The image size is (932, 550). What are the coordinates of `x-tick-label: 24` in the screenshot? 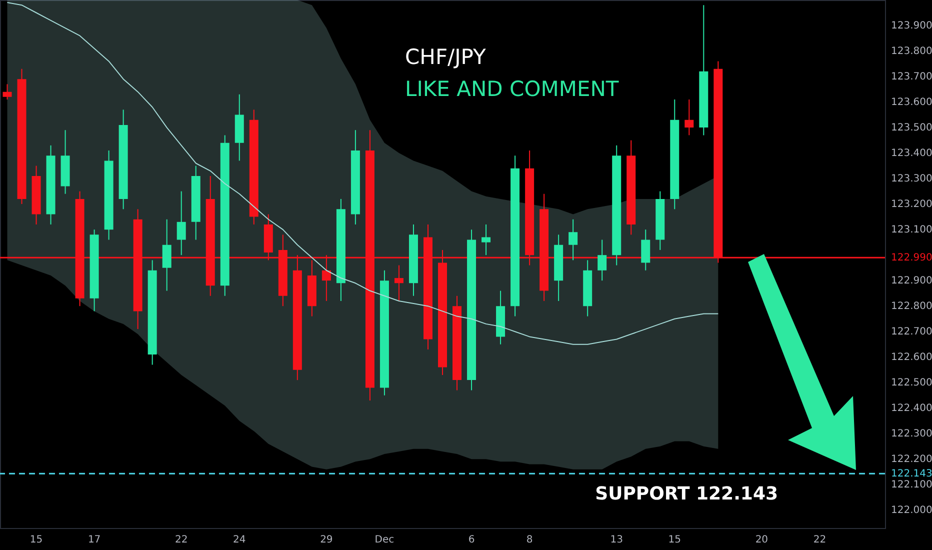 It's located at (239, 540).